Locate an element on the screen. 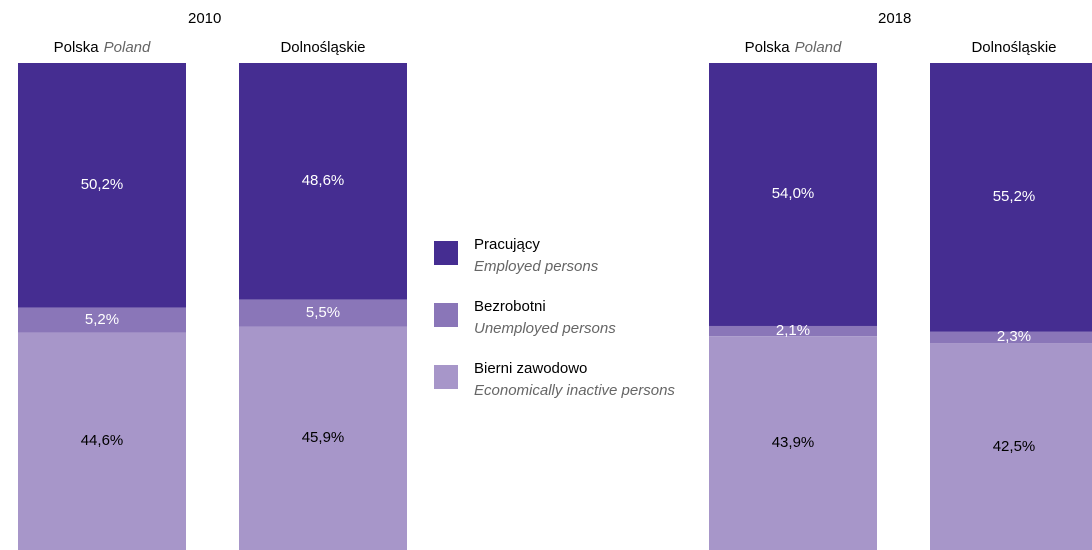 The height and width of the screenshot is (550, 1092). bar-title-dolnoslaskie-2018: Dolnośląskie is located at coordinates (1011, 47).